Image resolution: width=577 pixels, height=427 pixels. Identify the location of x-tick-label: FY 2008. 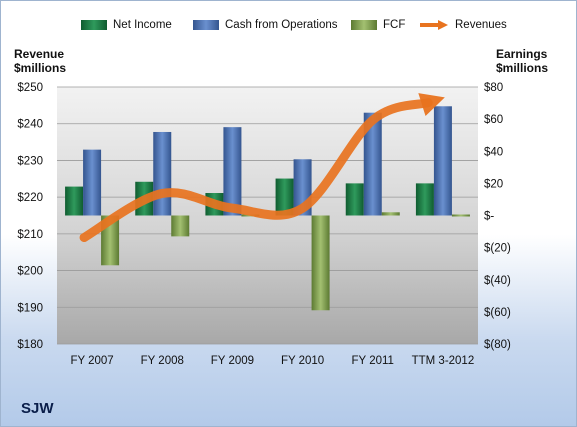
(162, 361).